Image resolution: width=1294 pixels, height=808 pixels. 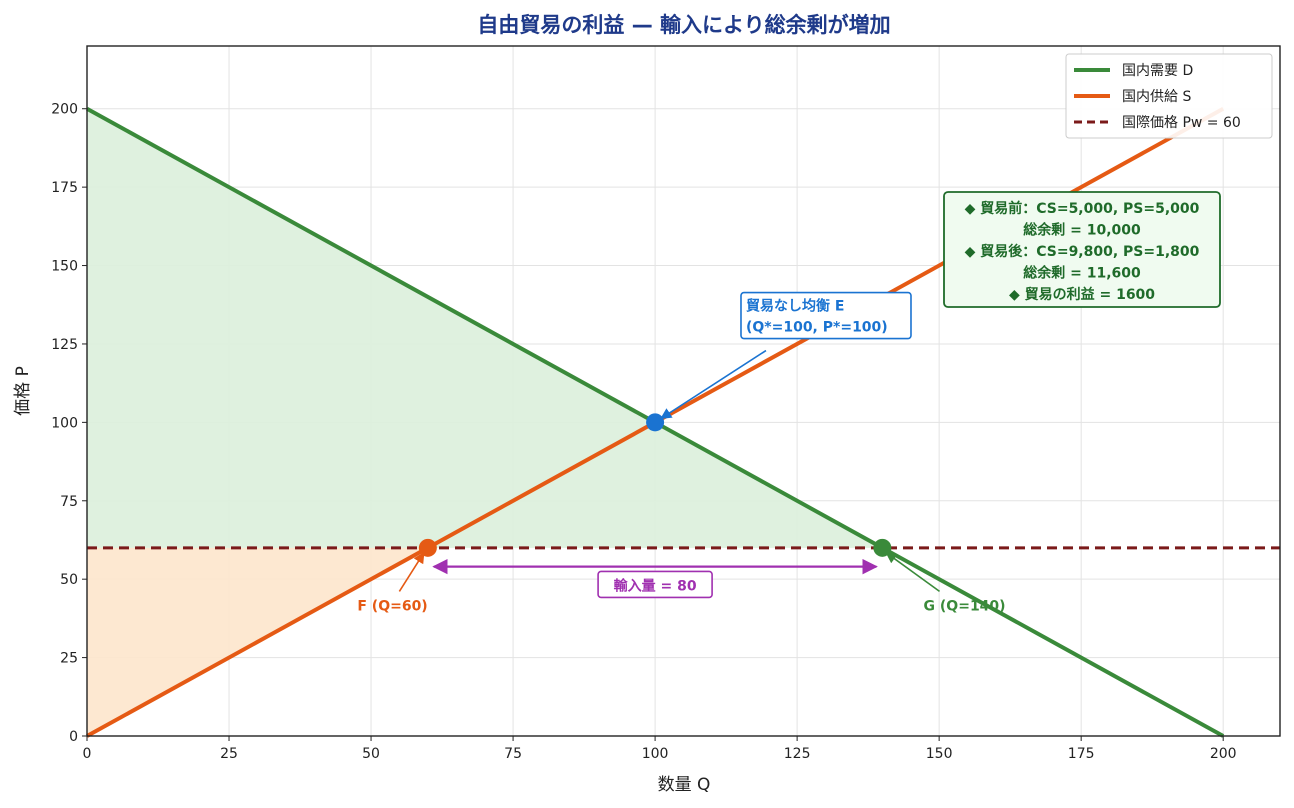 What do you see at coordinates (797, 754) in the screenshot?
I see `x-tick-label: 125` at bounding box center [797, 754].